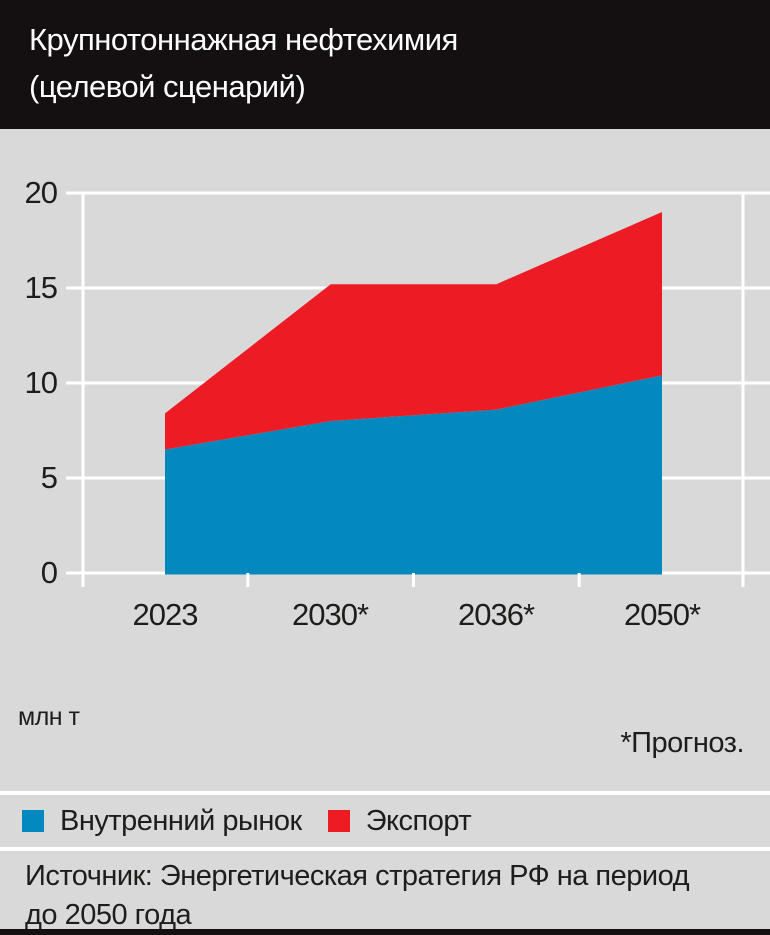 The image size is (770, 935). Describe the element at coordinates (41, 287) in the screenshot. I see `y-axis-tick-label: 15` at that location.